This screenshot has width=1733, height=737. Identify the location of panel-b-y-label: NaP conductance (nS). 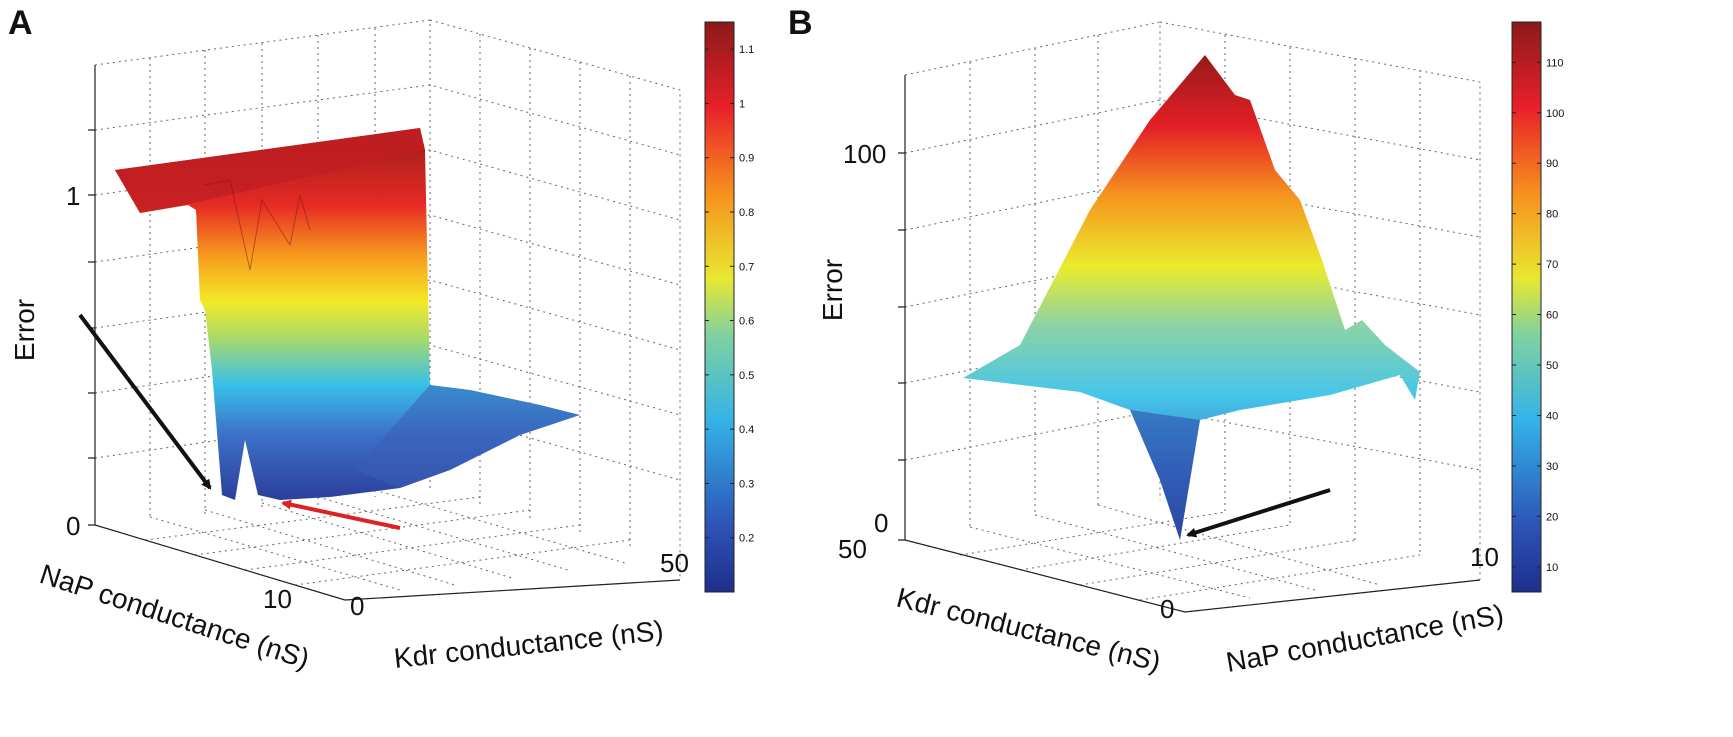
(1365, 638).